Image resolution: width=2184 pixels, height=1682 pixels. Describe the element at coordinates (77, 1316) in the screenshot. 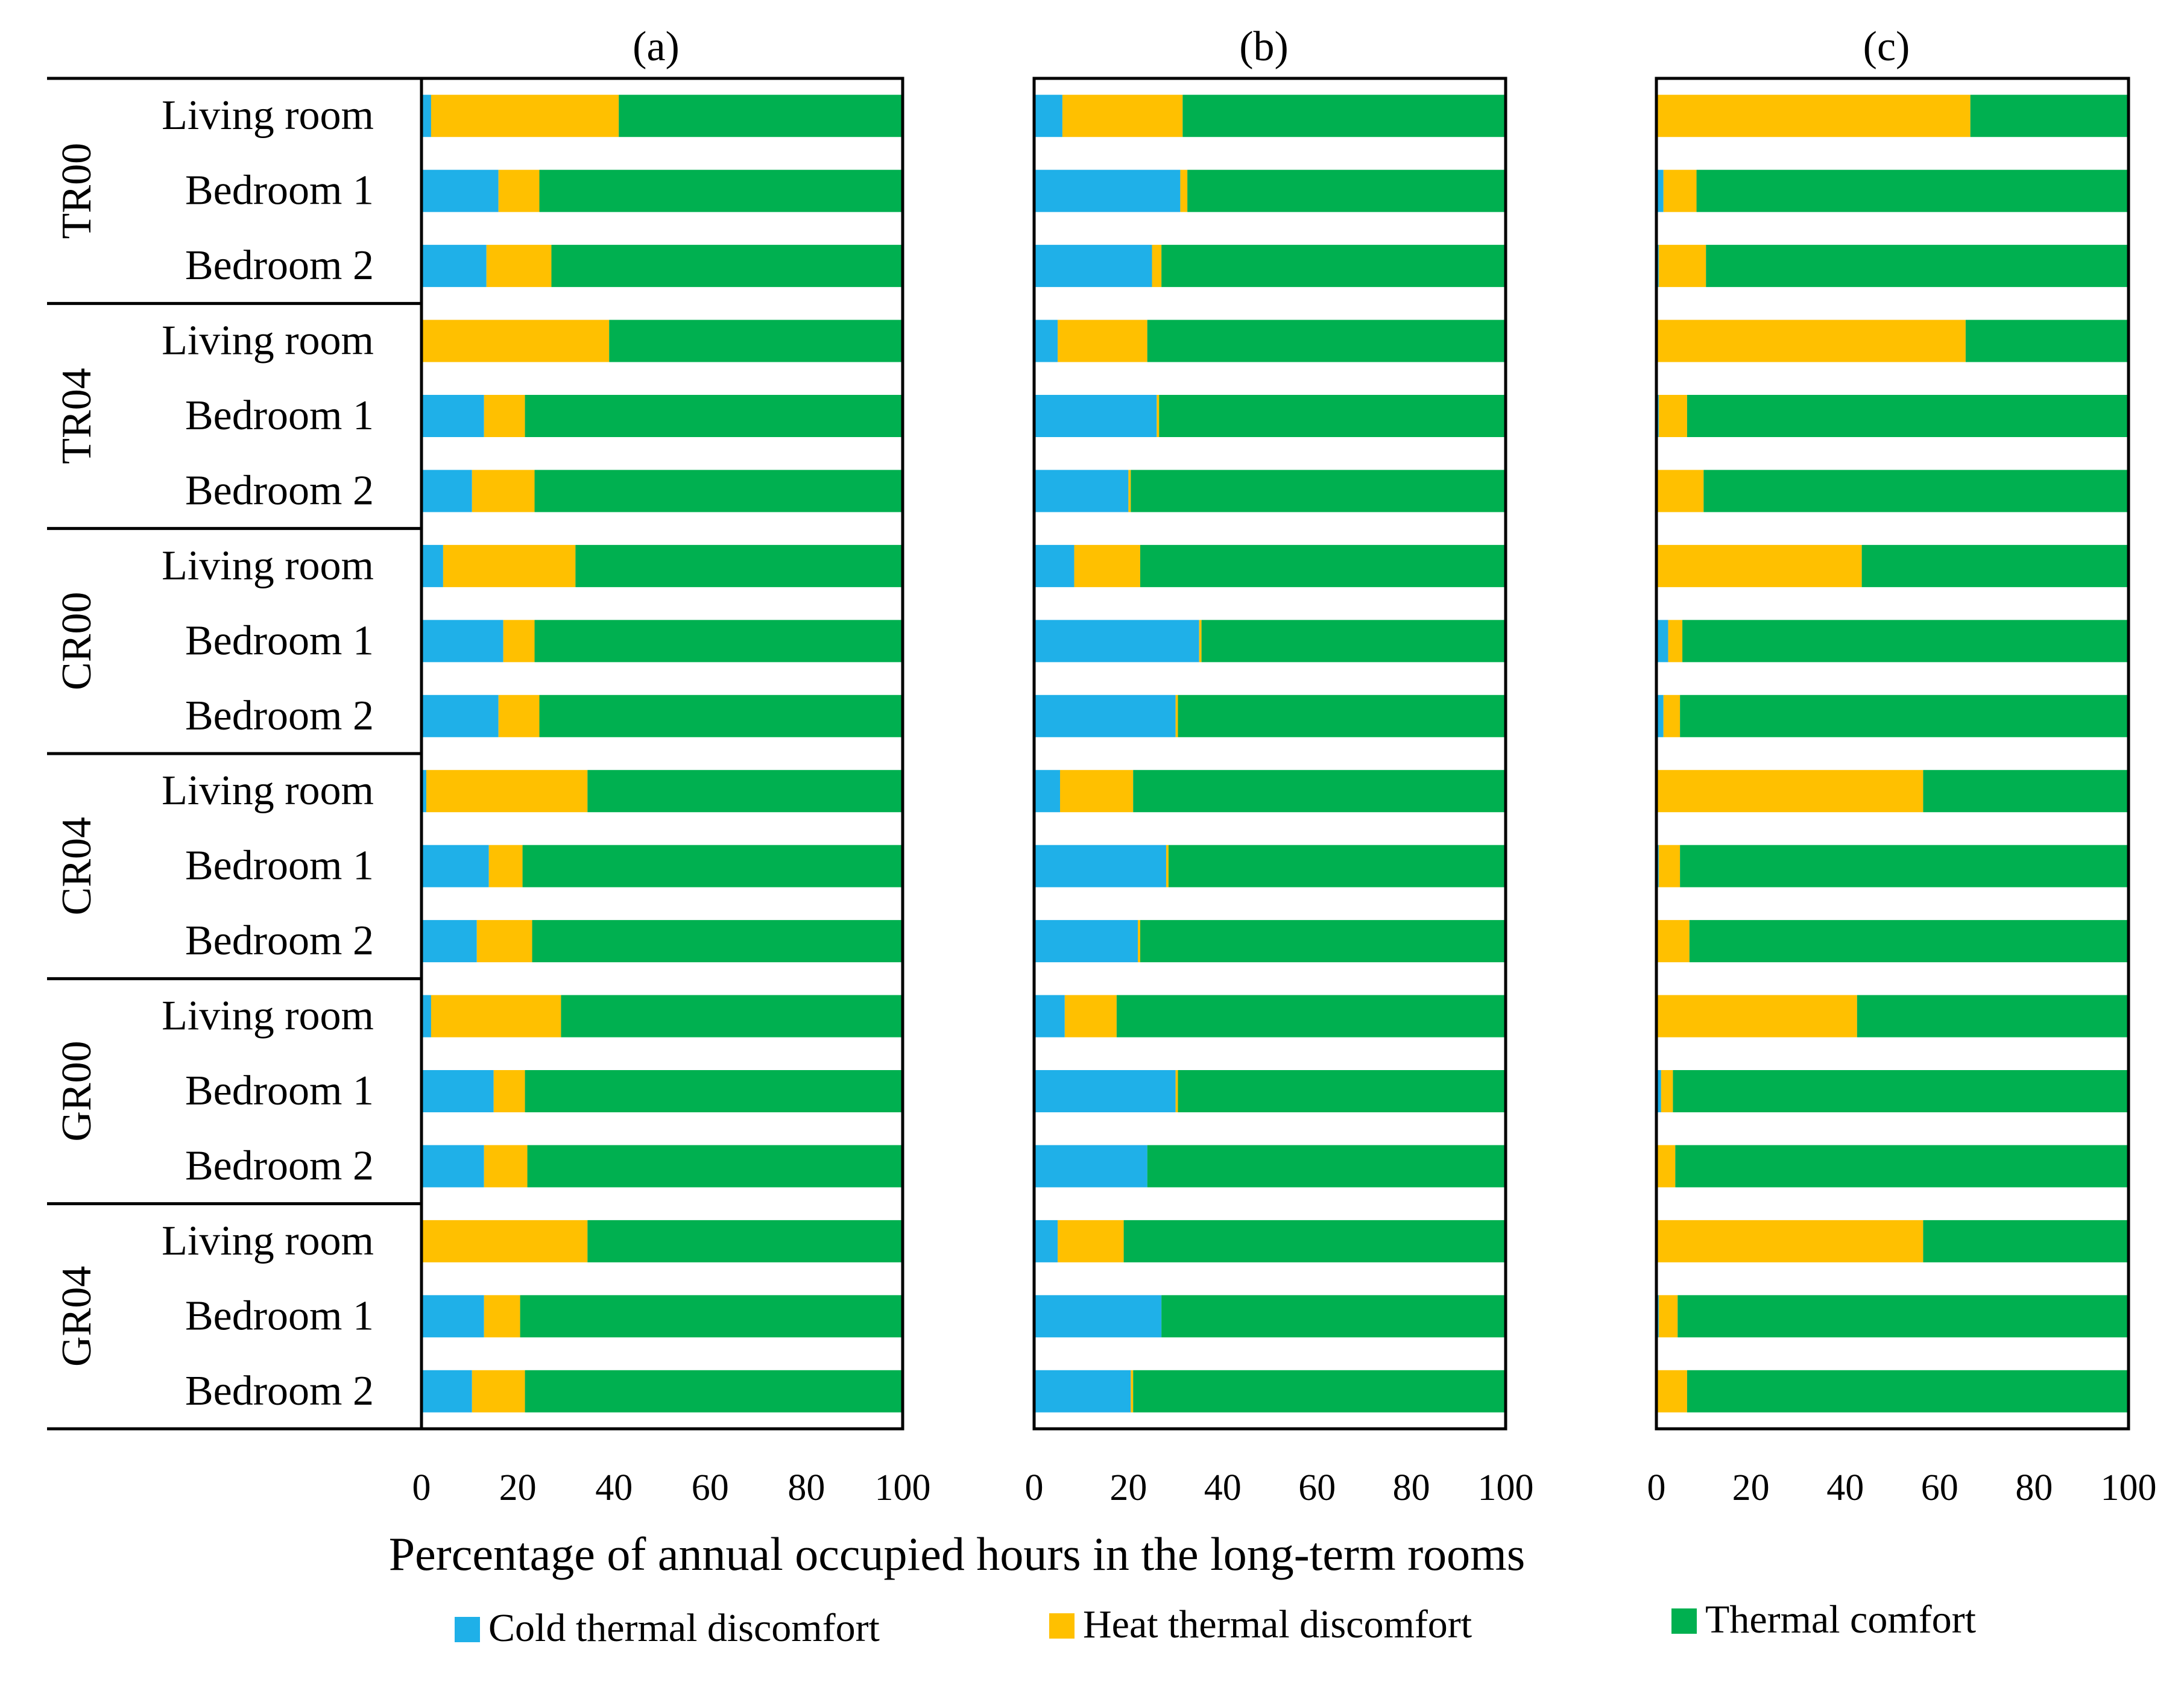

I see `group-label: GR04` at that location.